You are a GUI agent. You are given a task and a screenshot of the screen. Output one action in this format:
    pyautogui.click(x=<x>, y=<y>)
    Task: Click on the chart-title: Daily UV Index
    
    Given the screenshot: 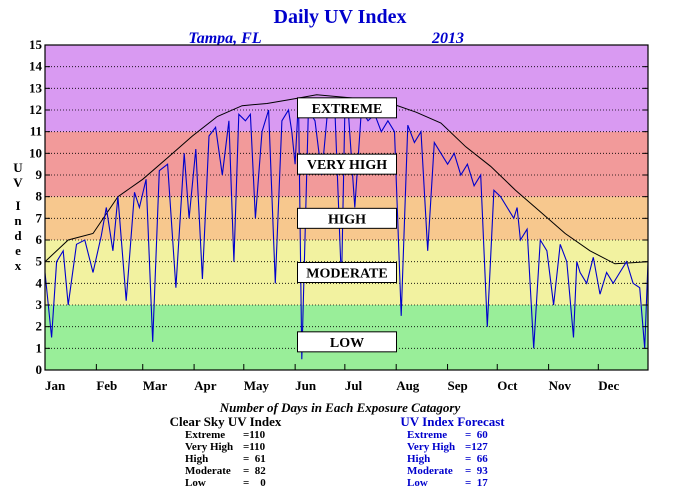 What is the action you would take?
    pyautogui.click(x=340, y=17)
    